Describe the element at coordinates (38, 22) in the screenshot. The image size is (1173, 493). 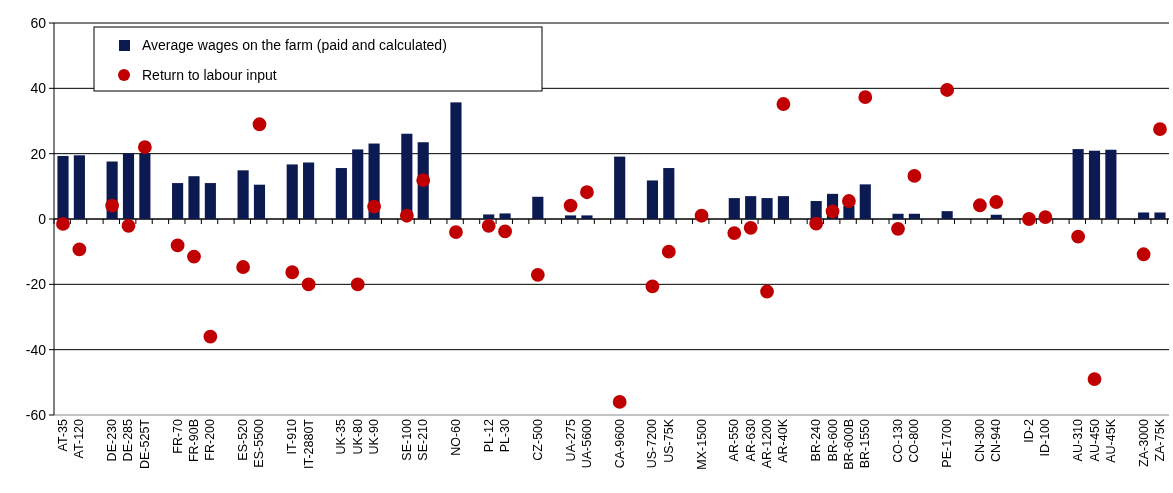
I see `y-tick-label: 60` at that location.